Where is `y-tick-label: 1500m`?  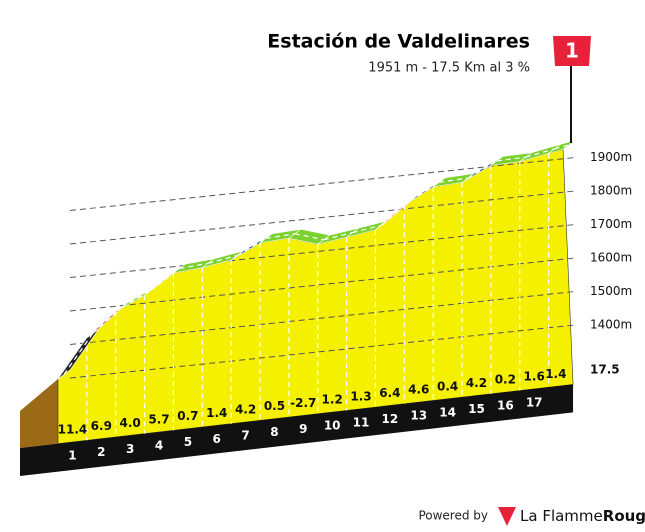
y-tick-label: 1500m is located at coordinates (611, 291).